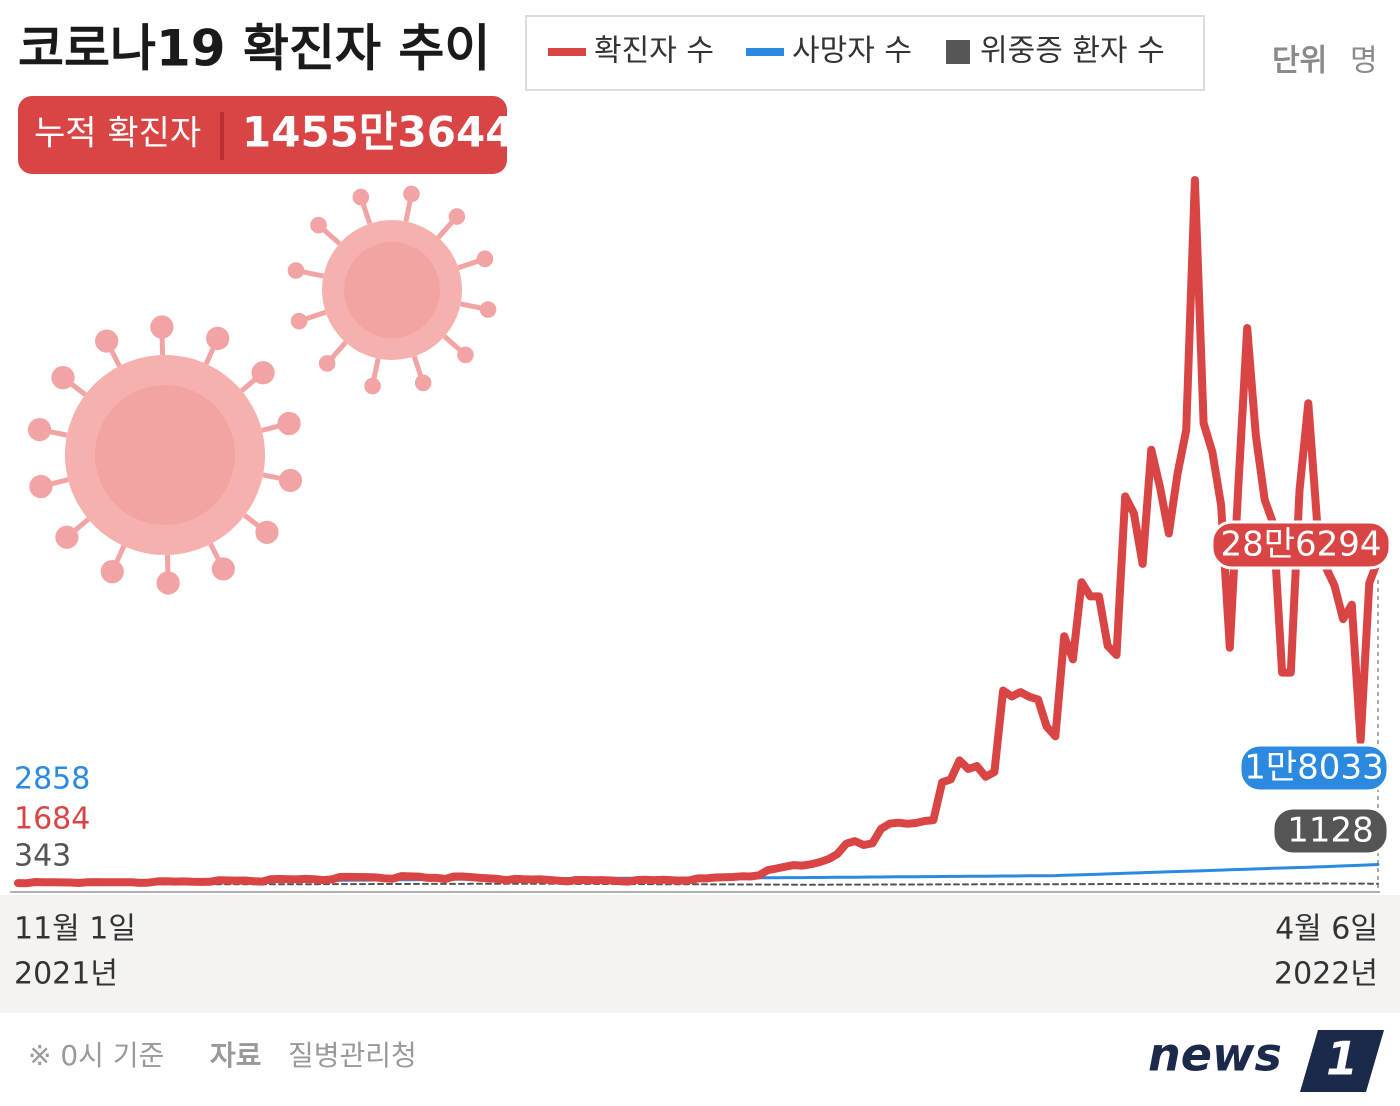 The width and height of the screenshot is (1400, 1106). Describe the element at coordinates (52, 819) in the screenshot. I see `start-label: 1684` at that location.